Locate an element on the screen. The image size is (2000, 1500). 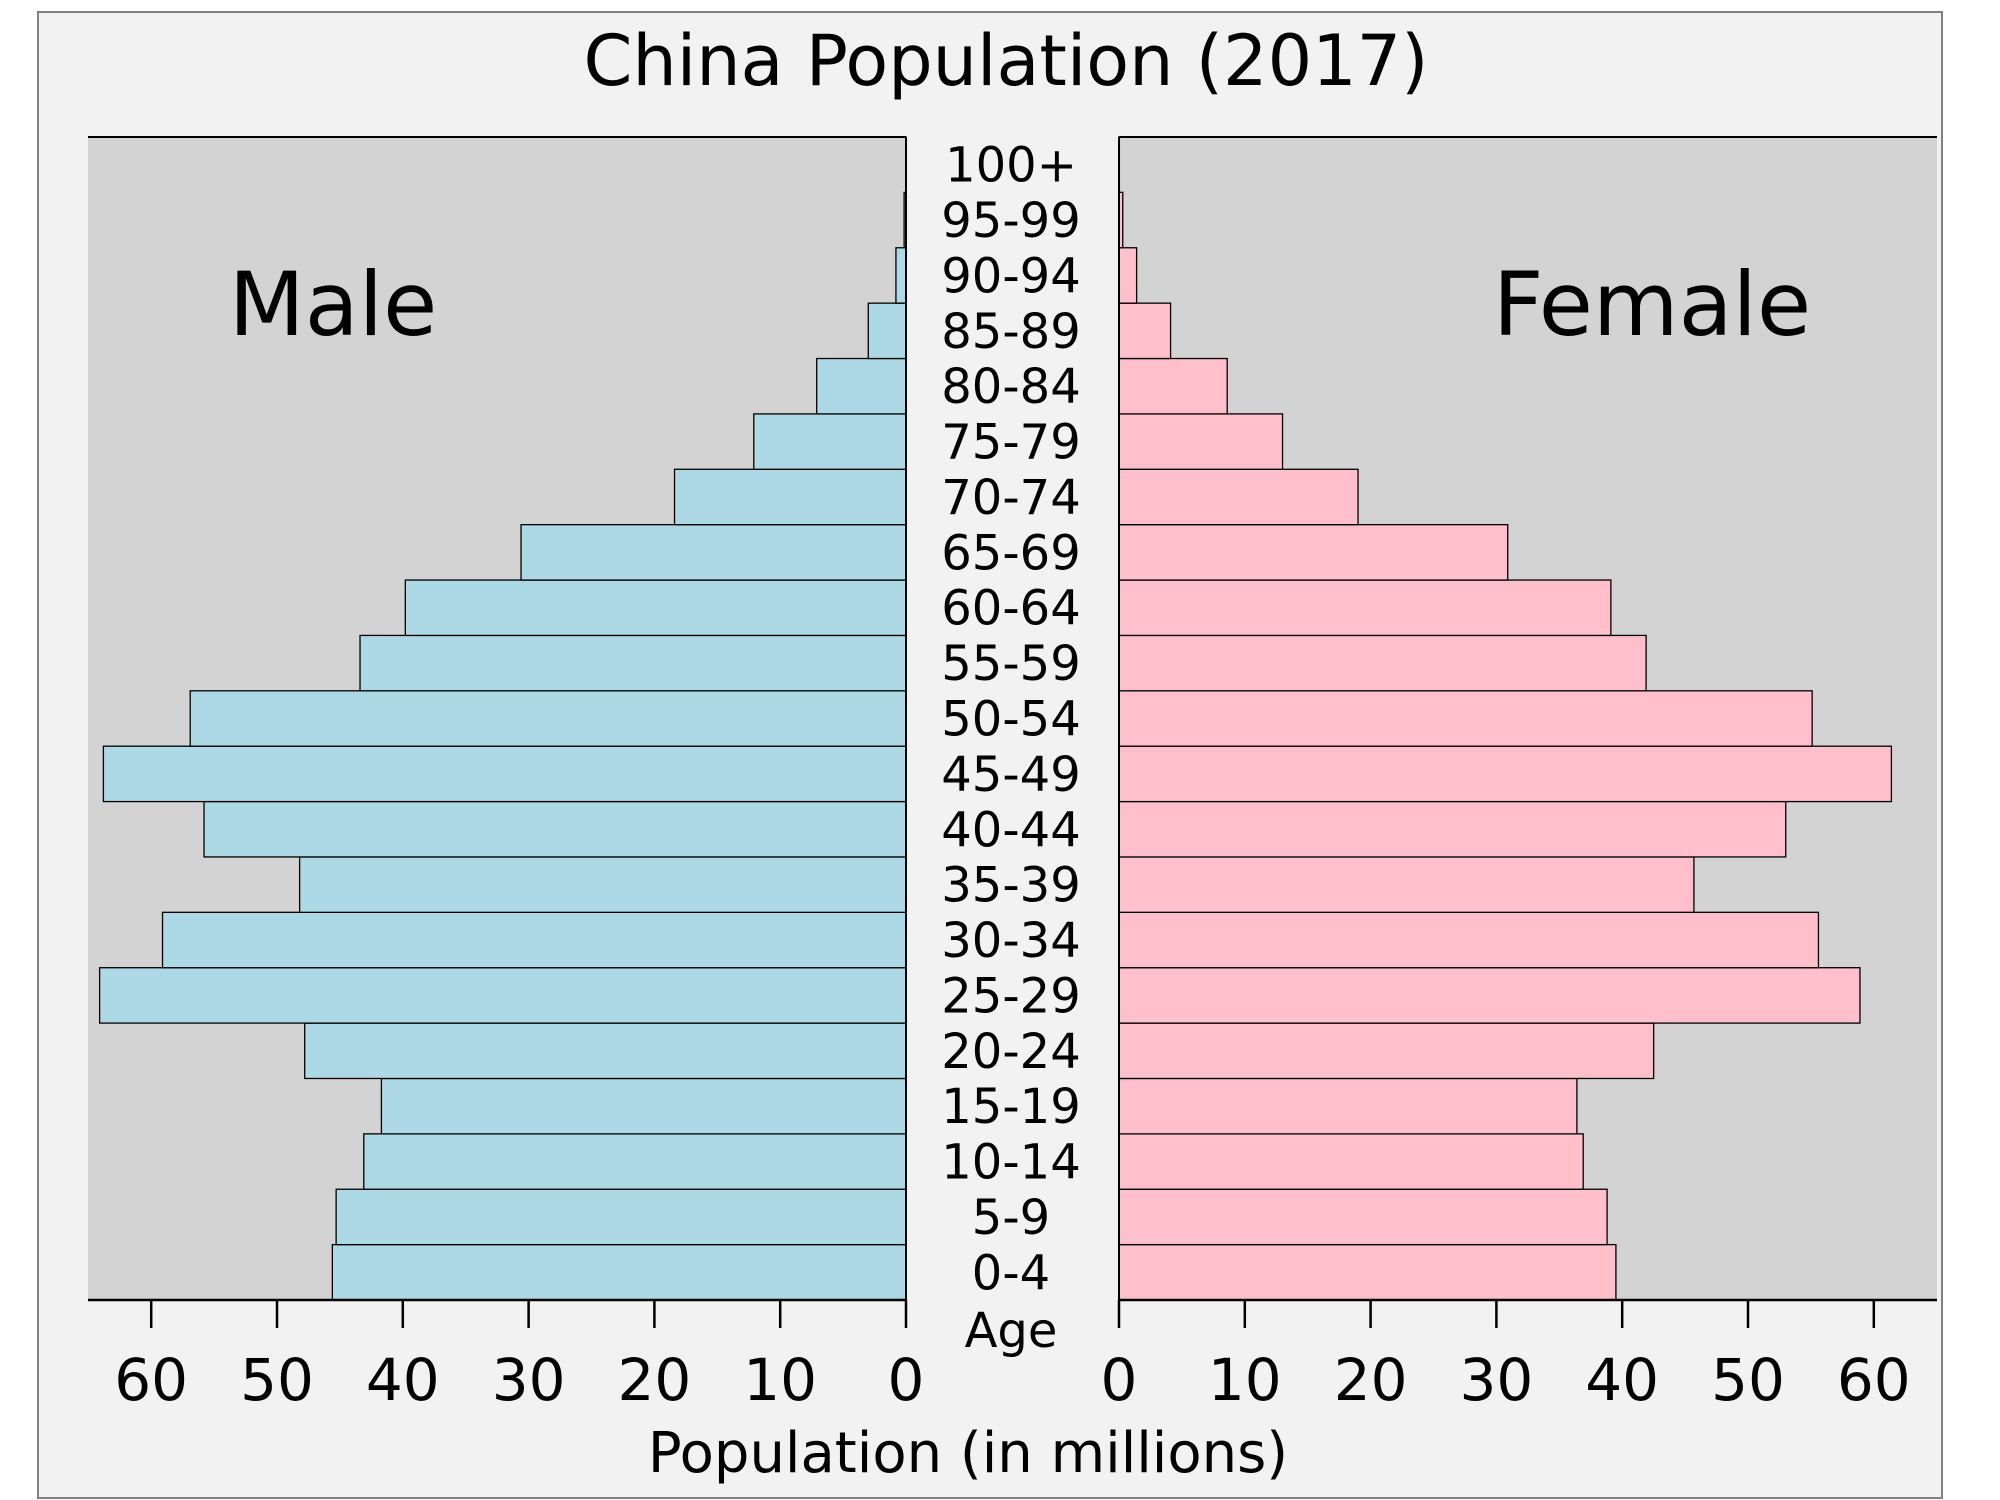
male-tick-label-30: 30 is located at coordinates (529, 1380).